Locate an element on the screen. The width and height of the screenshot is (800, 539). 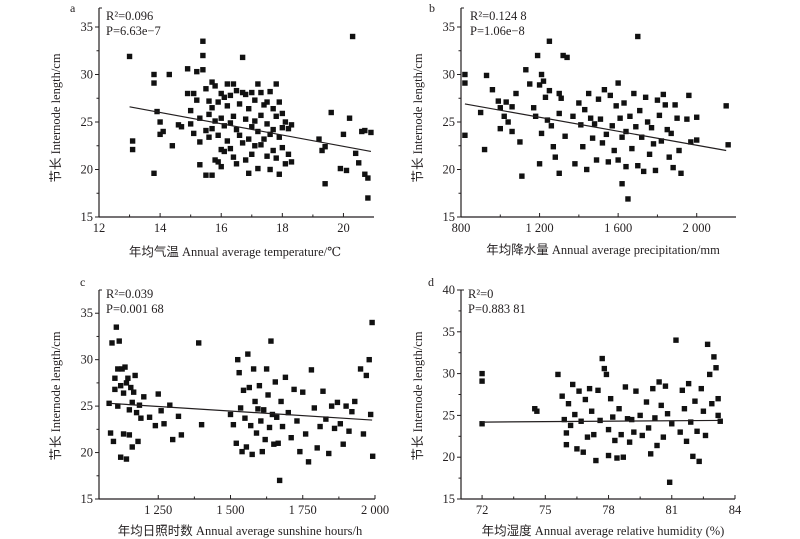
y-tick-label-d: 35 is located at coordinates (449, 332).